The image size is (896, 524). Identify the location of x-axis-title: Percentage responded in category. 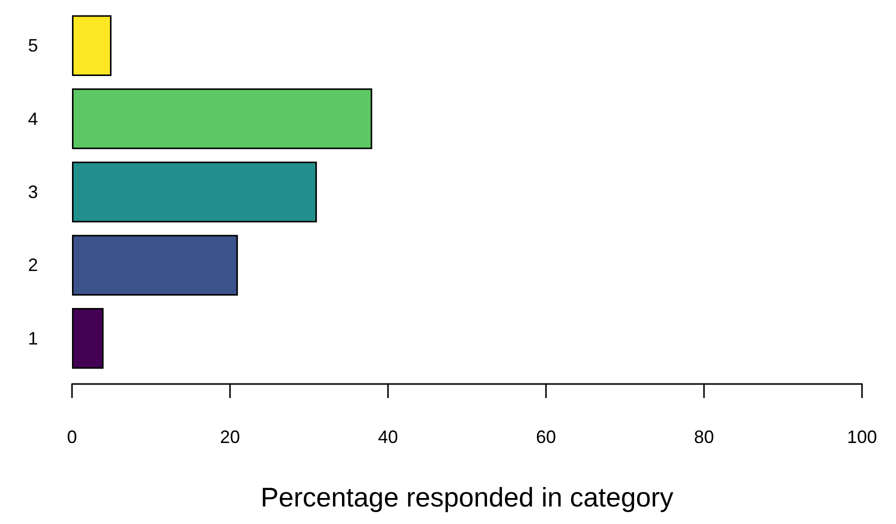
(467, 497).